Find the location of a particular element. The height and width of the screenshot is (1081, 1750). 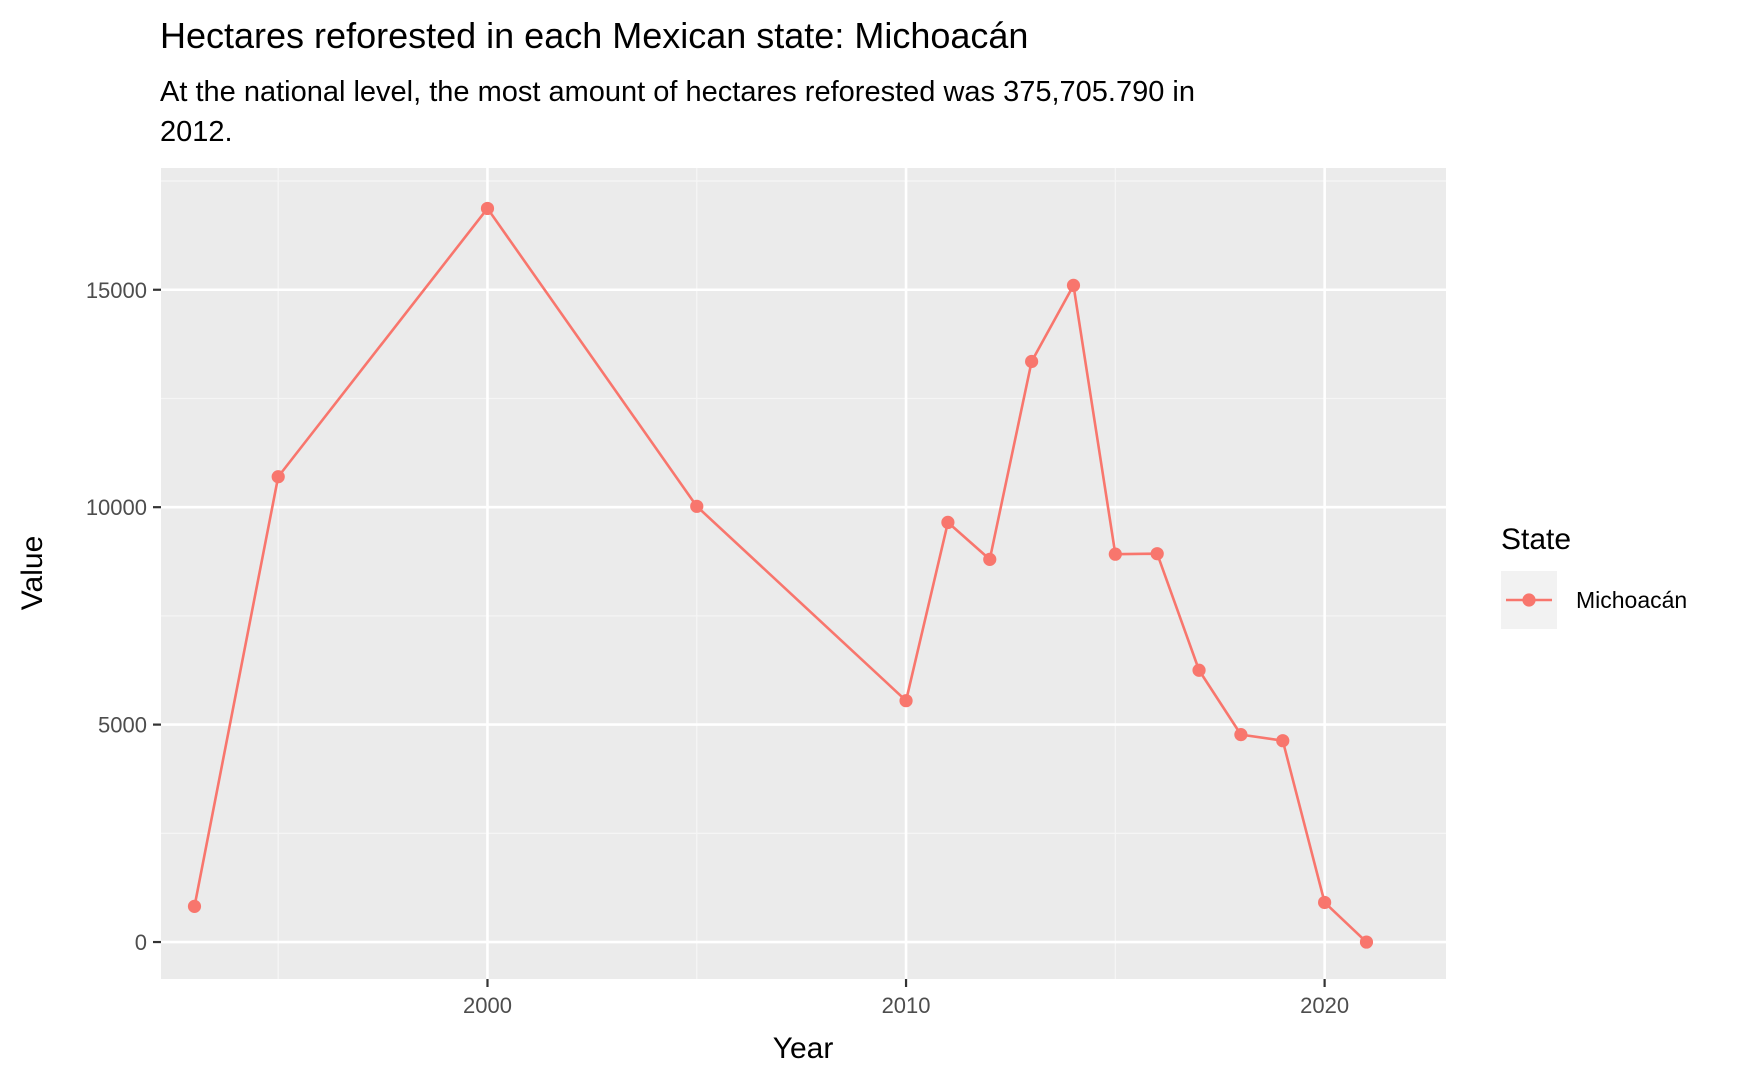

chart-subtitle-line-2: 2012. is located at coordinates (196, 132).